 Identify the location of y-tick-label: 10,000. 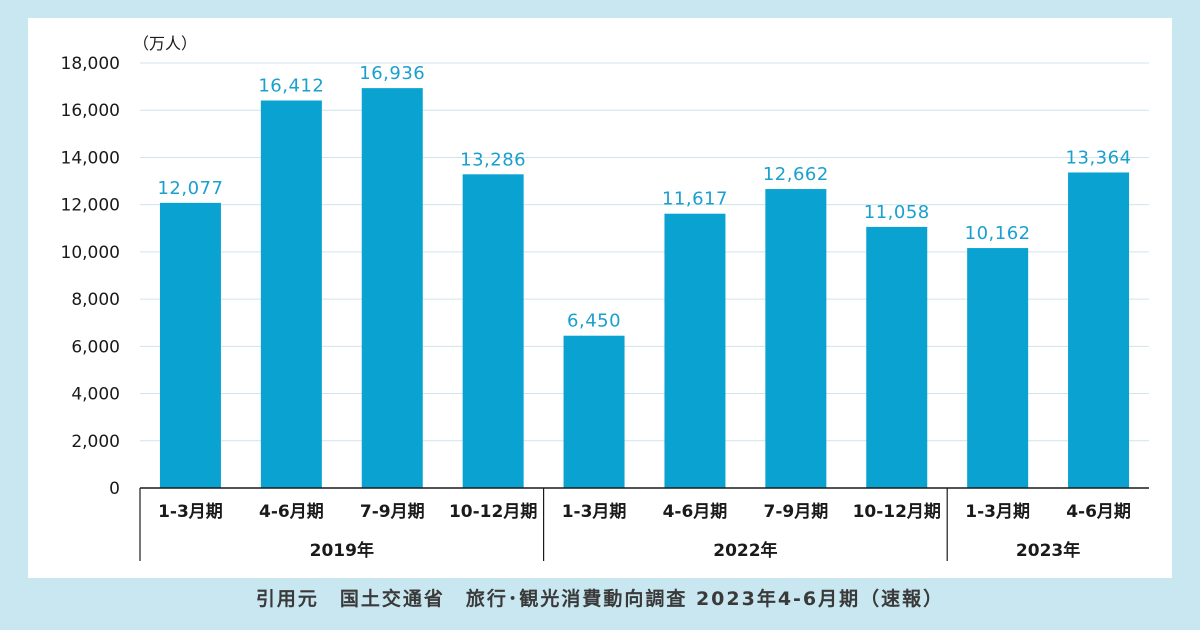
(90, 253).